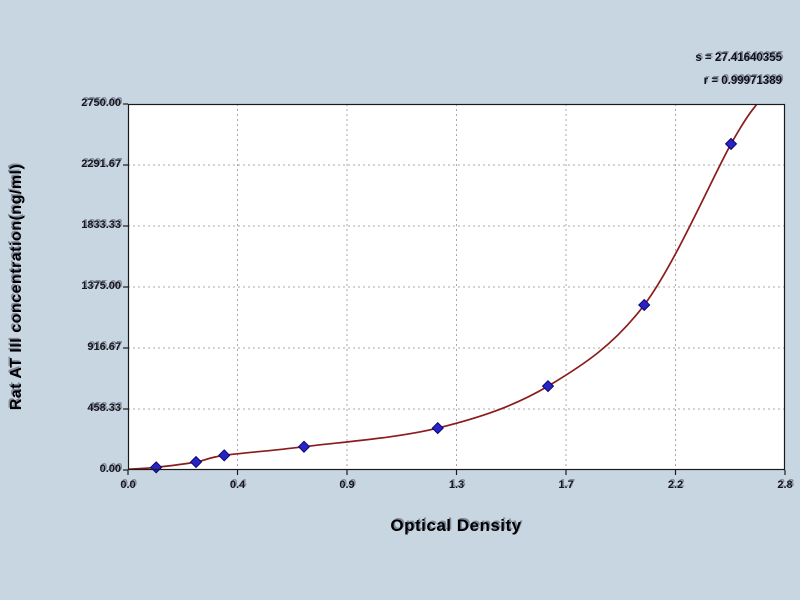 Image resolution: width=800 pixels, height=600 pixels. I want to click on x-tick-label: 0.4, so click(237, 485).